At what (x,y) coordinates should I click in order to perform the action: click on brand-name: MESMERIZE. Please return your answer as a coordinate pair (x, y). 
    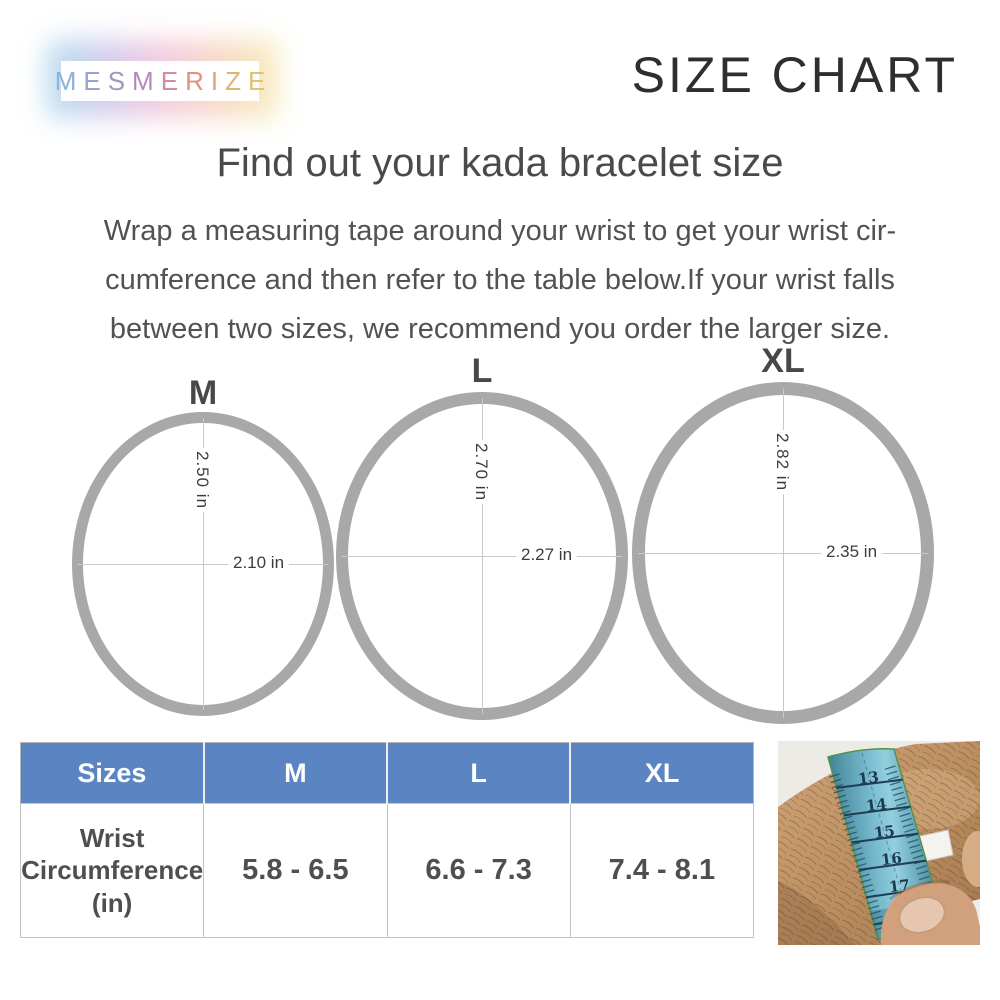
    Looking at the image, I should click on (163, 80).